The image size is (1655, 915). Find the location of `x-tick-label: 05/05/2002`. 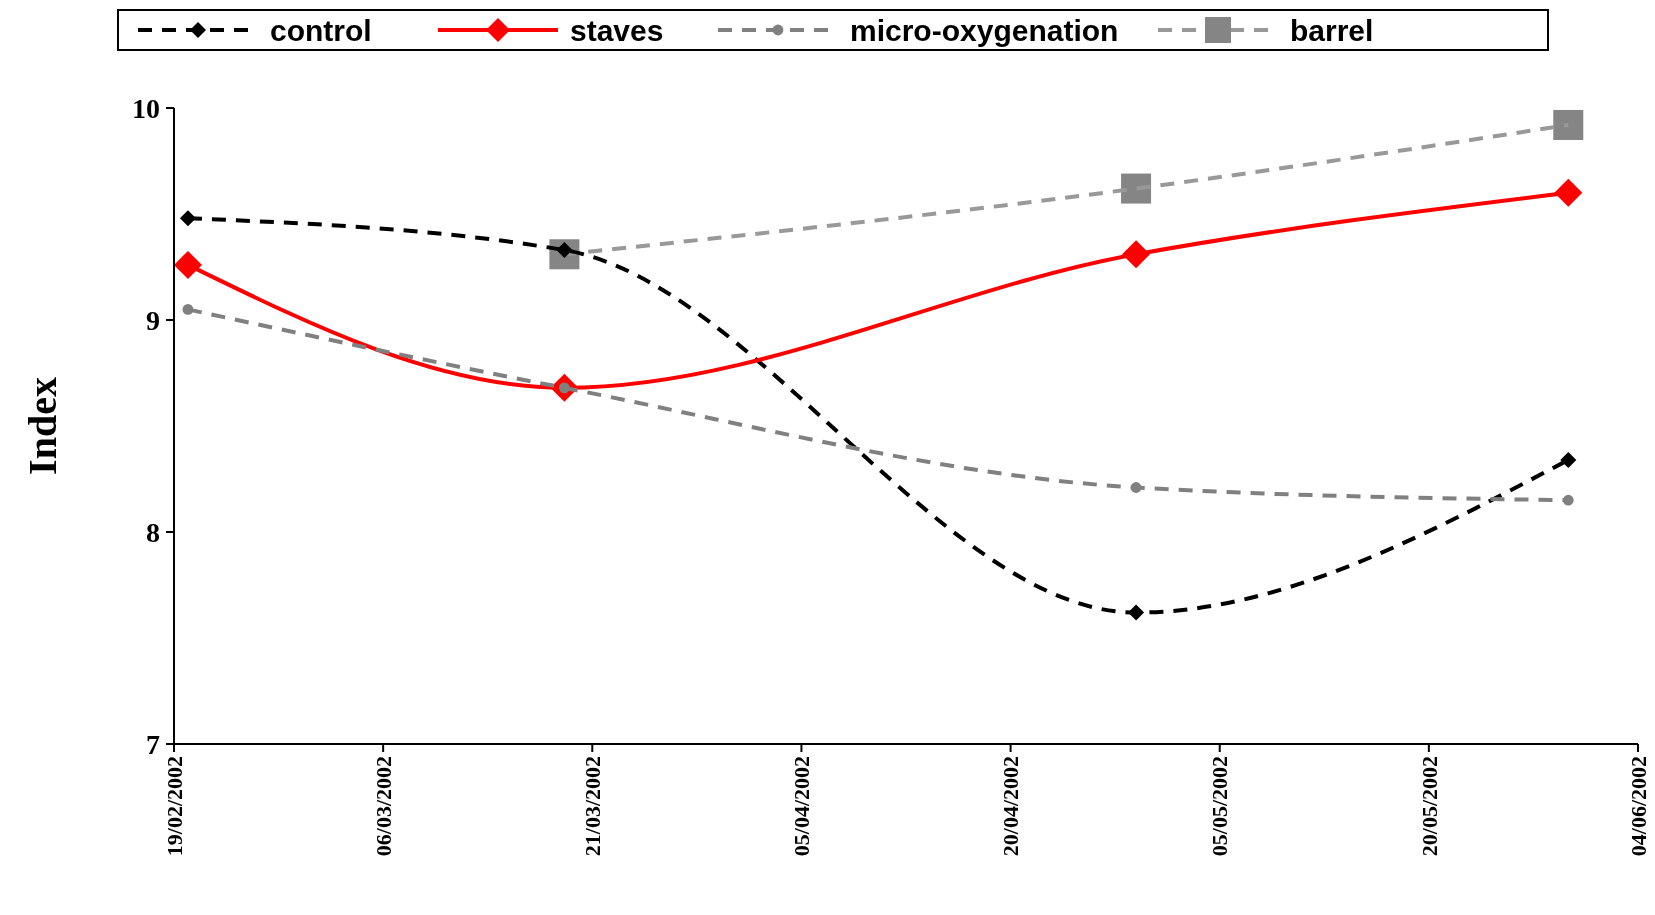

x-tick-label: 05/05/2002 is located at coordinates (1220, 806).